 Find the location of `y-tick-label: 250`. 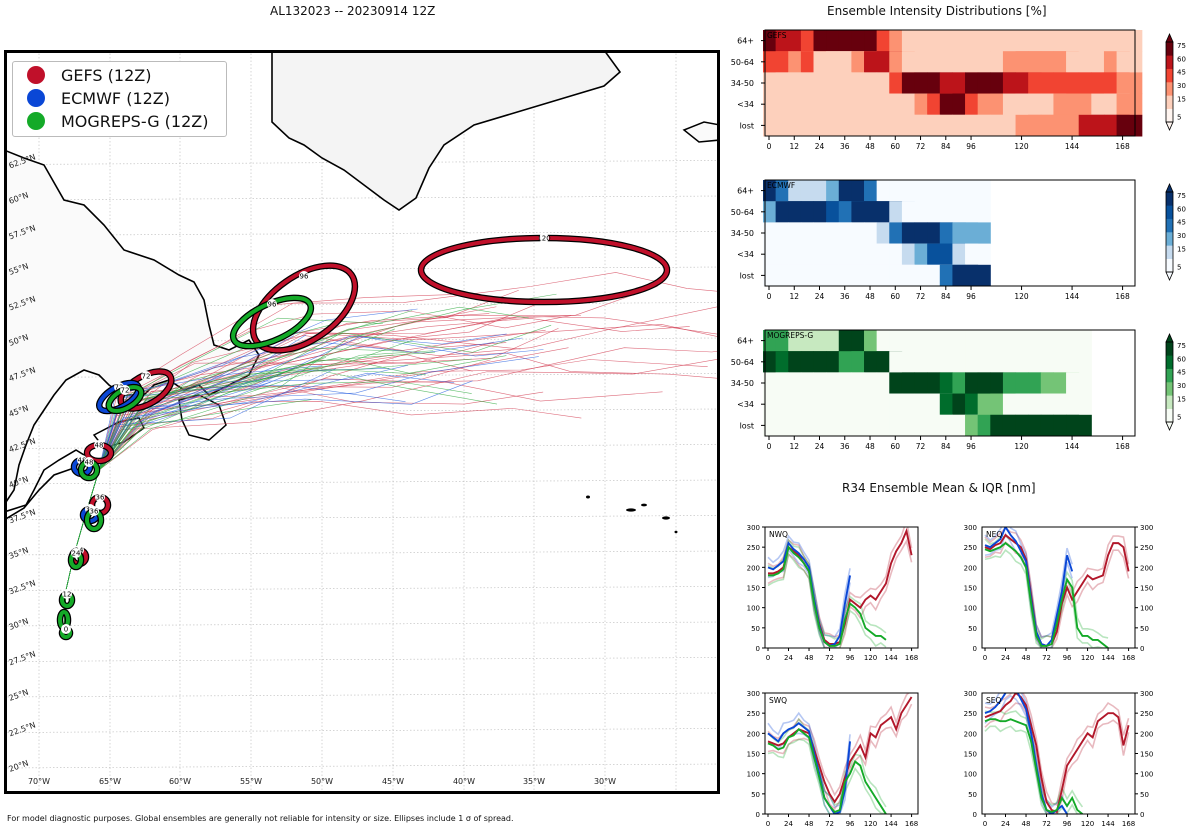

y-tick-label: 250 is located at coordinates (1146, 548).